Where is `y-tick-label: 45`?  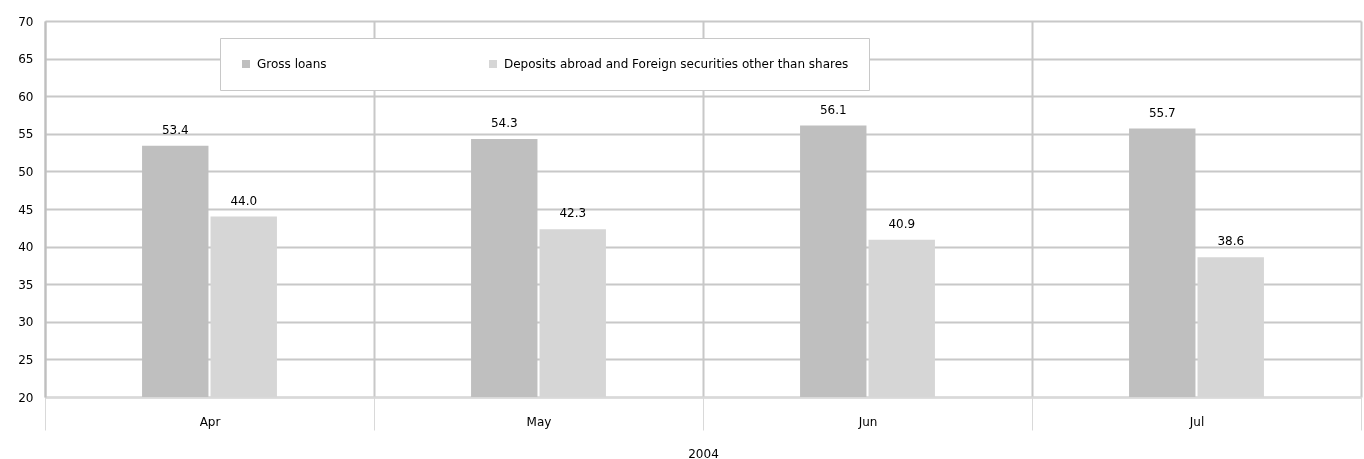 y-tick-label: 45 is located at coordinates (26, 209).